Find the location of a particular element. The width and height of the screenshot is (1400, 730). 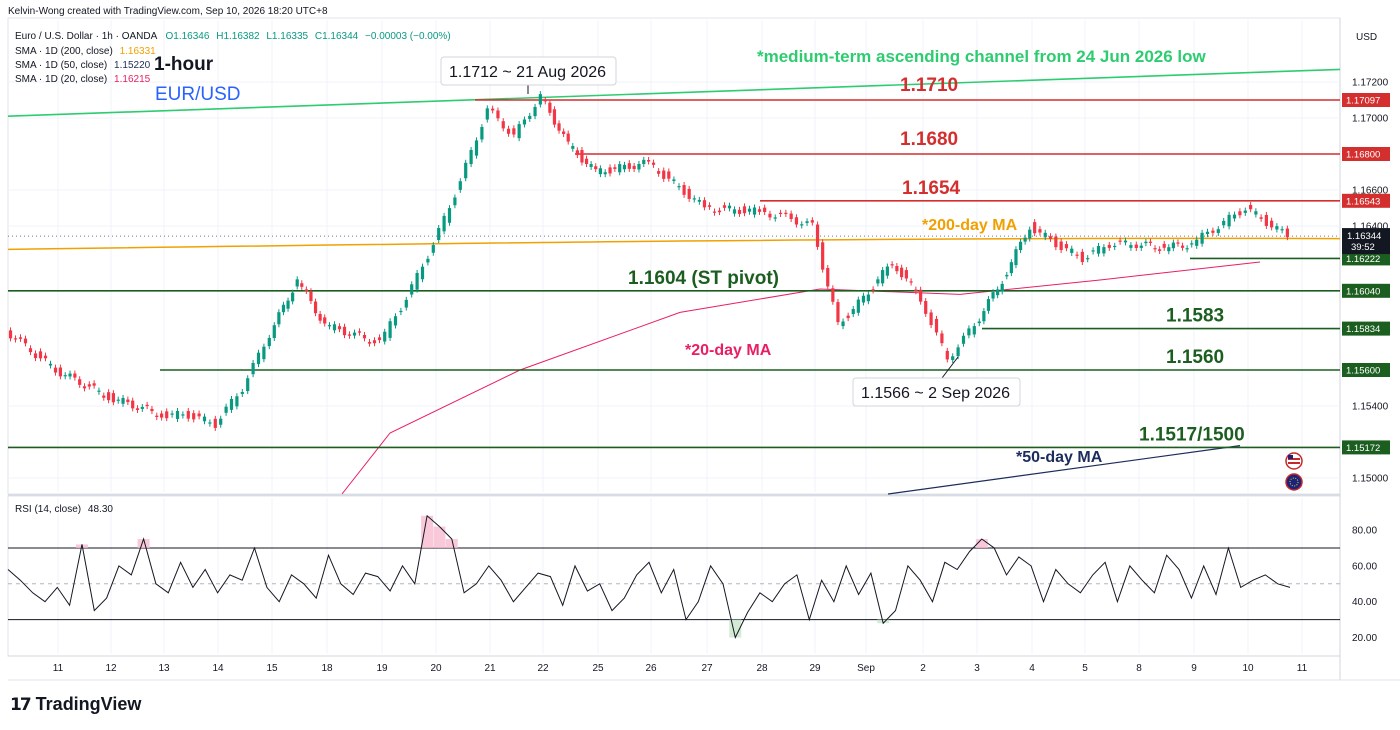

ma20-annotation: *20-day MA is located at coordinates (728, 350).